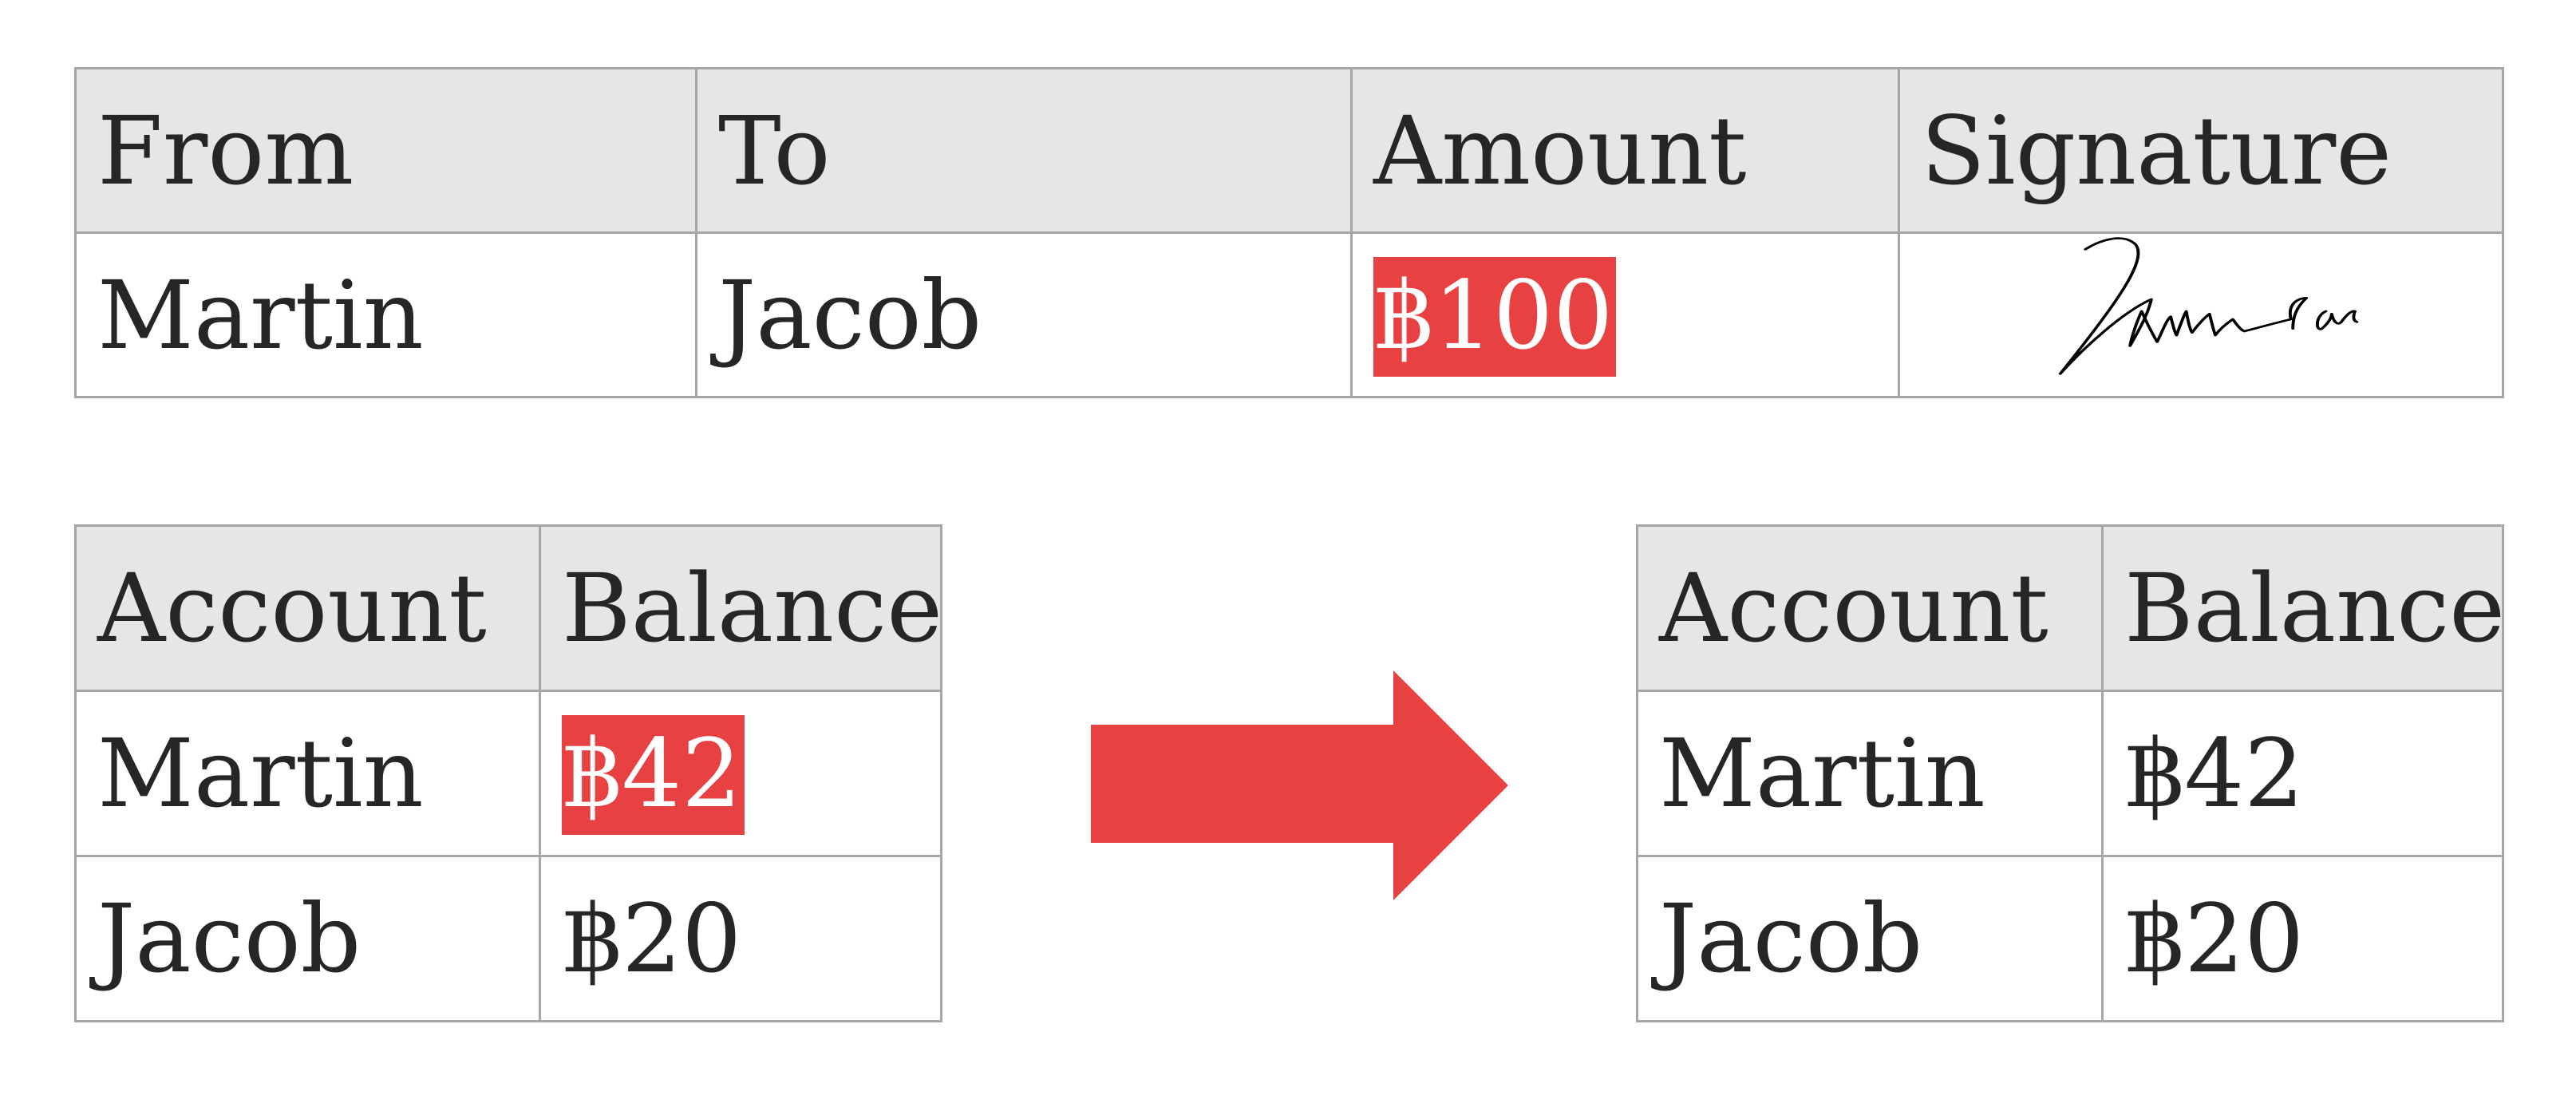 The image size is (2576, 1119). I want to click on cell-signature, so click(2201, 314).